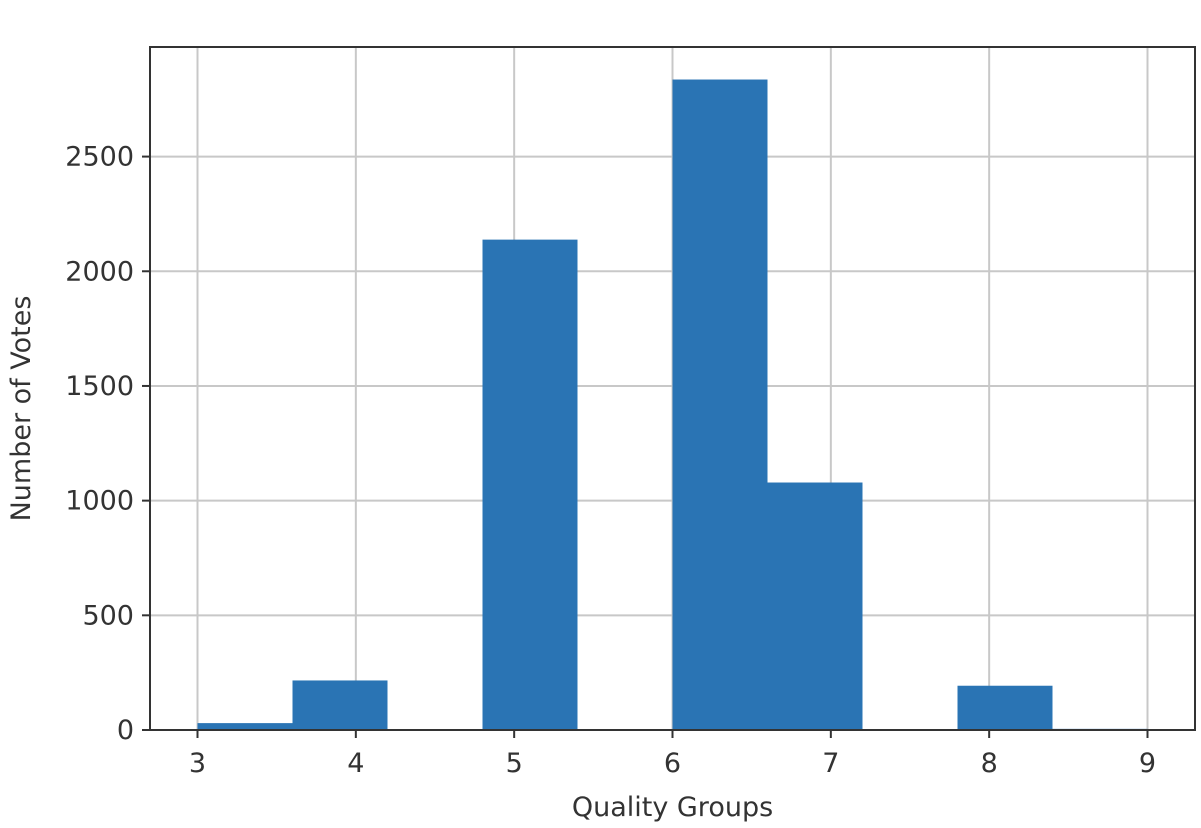 The width and height of the screenshot is (1201, 828). What do you see at coordinates (672, 807) in the screenshot?
I see `x-axis-title: Quality Groups` at bounding box center [672, 807].